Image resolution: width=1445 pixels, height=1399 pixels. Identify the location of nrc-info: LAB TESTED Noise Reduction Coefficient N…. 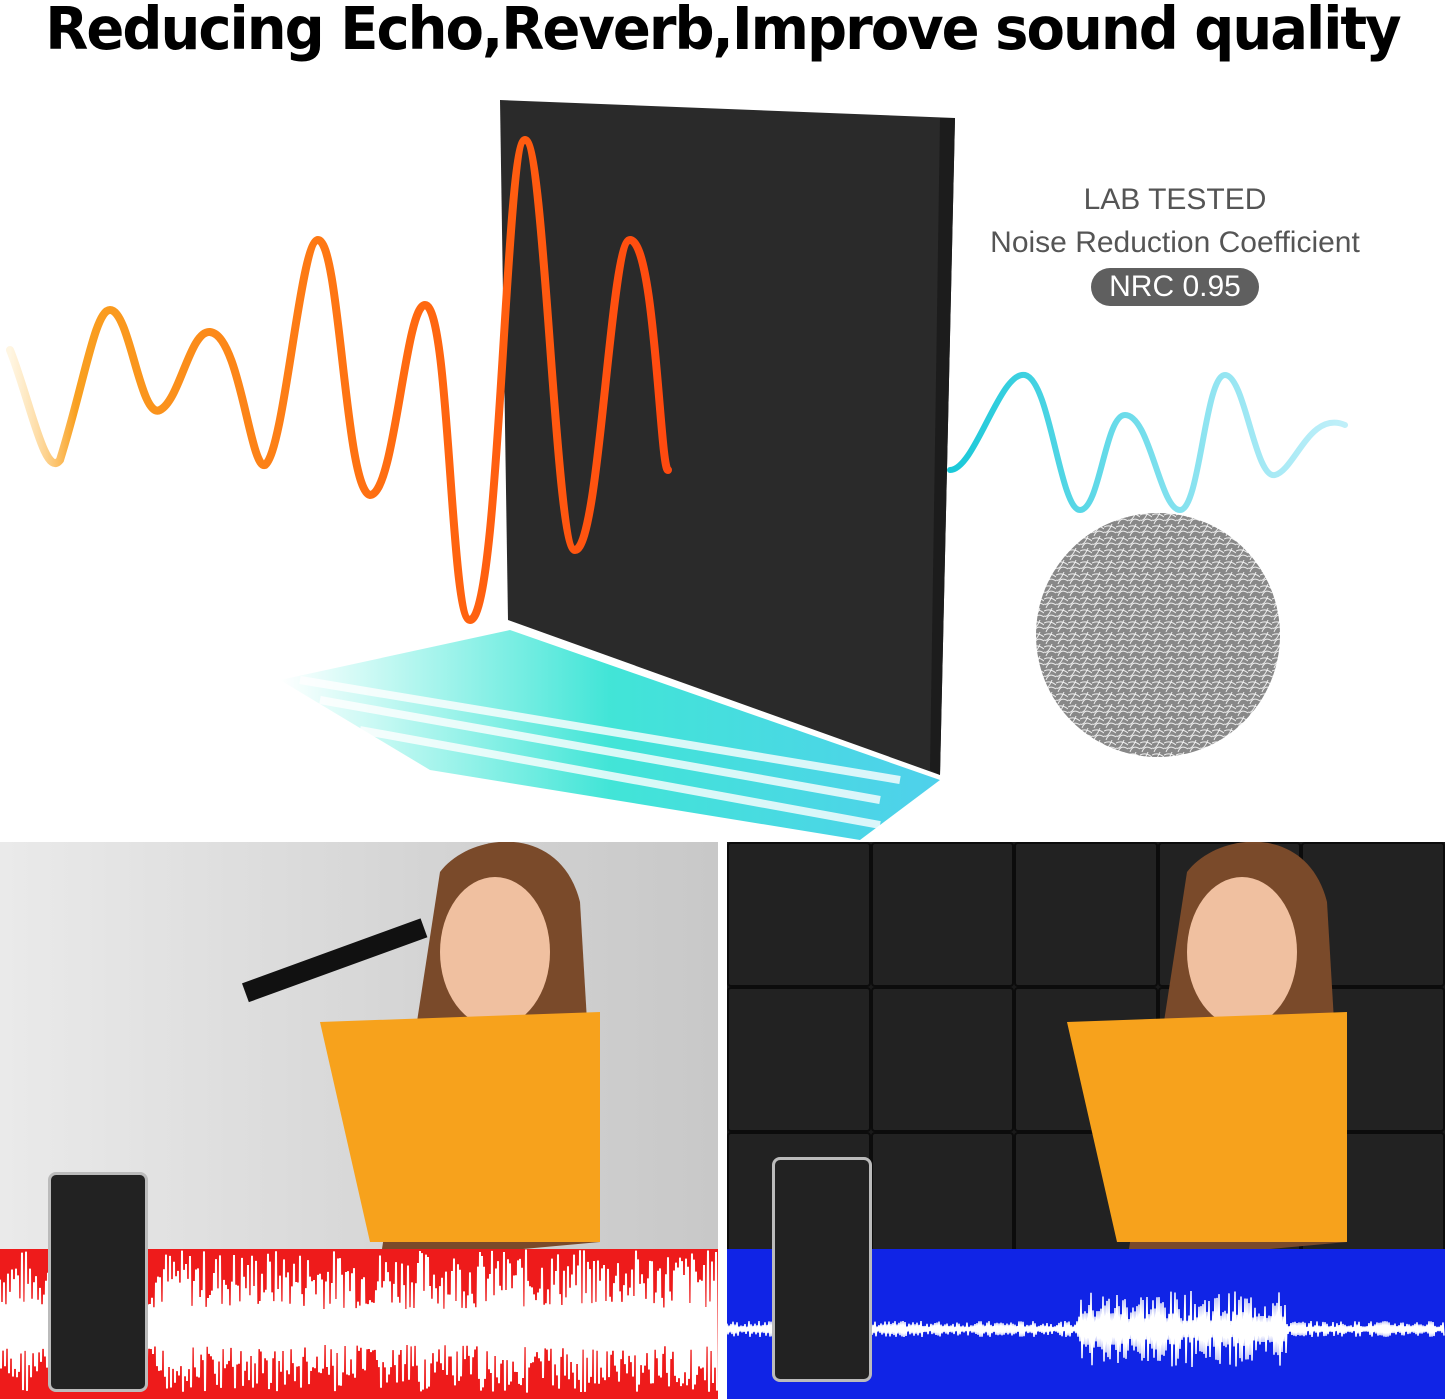
(1175, 243).